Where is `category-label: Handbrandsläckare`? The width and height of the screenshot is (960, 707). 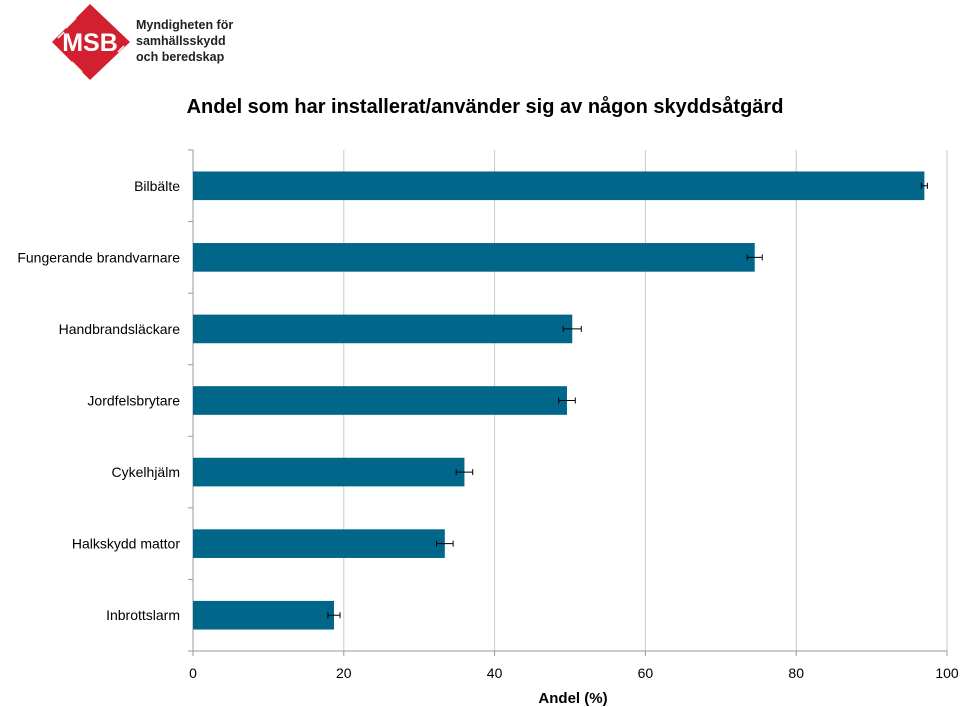
category-label: Handbrandsläckare is located at coordinates (120, 329).